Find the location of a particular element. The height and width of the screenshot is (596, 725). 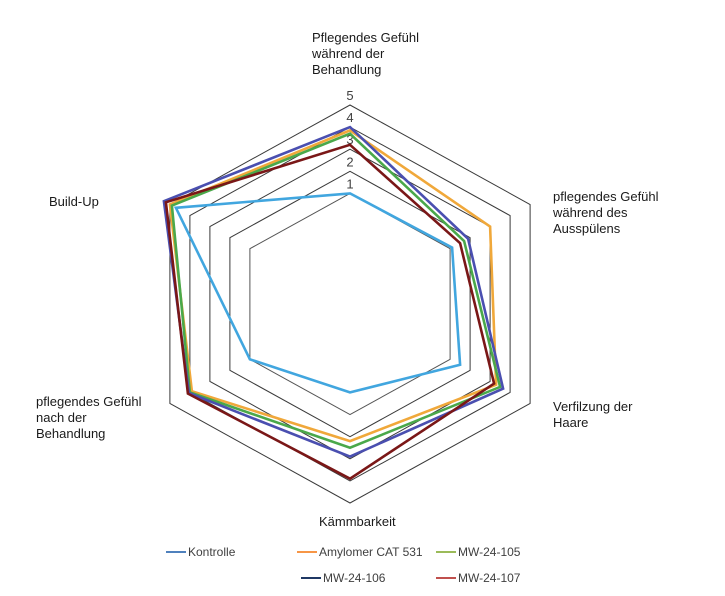

tick-label-3: 3 is located at coordinates (349, 139).